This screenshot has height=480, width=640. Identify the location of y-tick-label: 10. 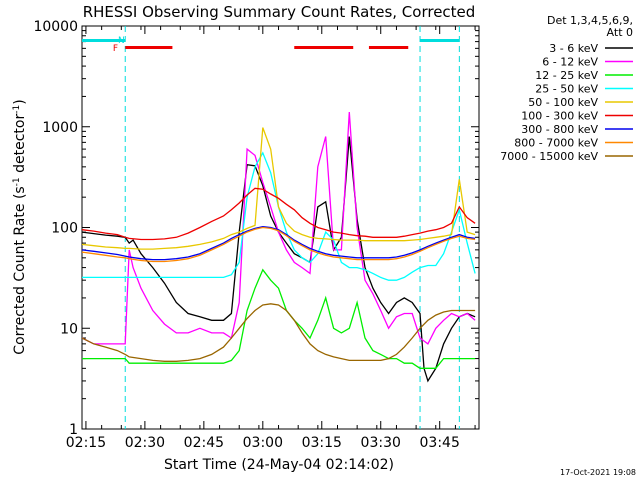
(69, 329).